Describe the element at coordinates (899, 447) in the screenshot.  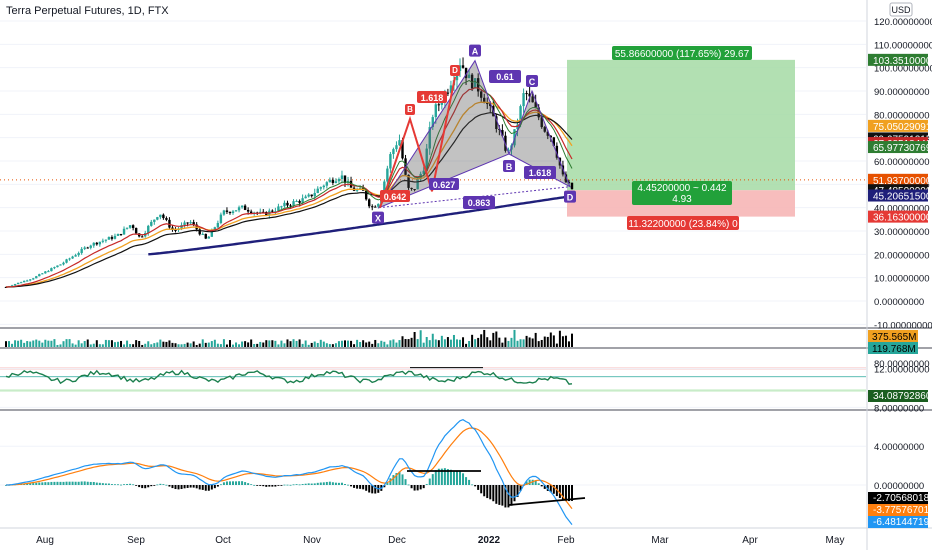
I see `macd-tick: 4.00000000` at that location.